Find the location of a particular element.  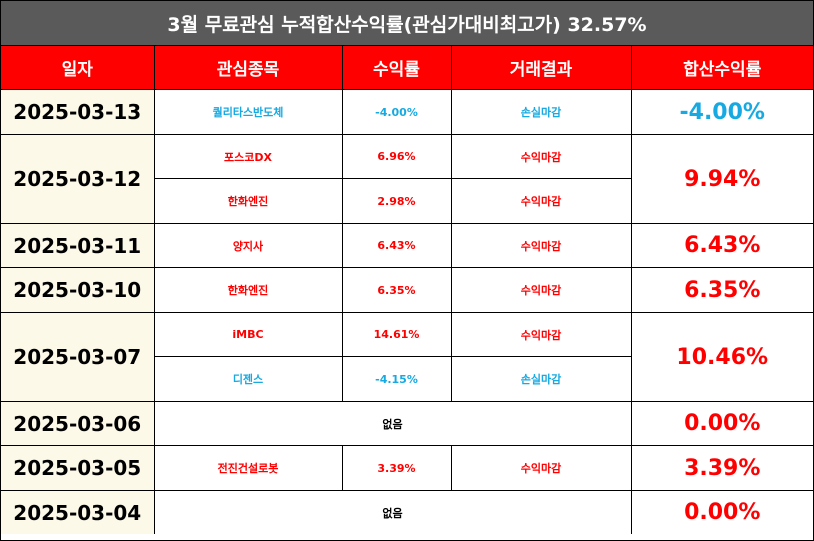

total-cell: 6.35% is located at coordinates (721, 290).